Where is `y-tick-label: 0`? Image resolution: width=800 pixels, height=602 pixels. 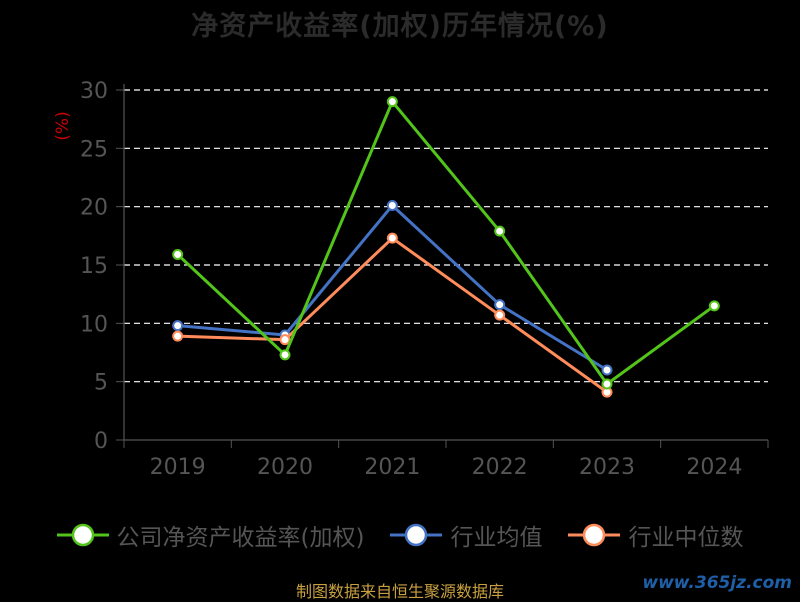 y-tick-label: 0 is located at coordinates (101, 441).